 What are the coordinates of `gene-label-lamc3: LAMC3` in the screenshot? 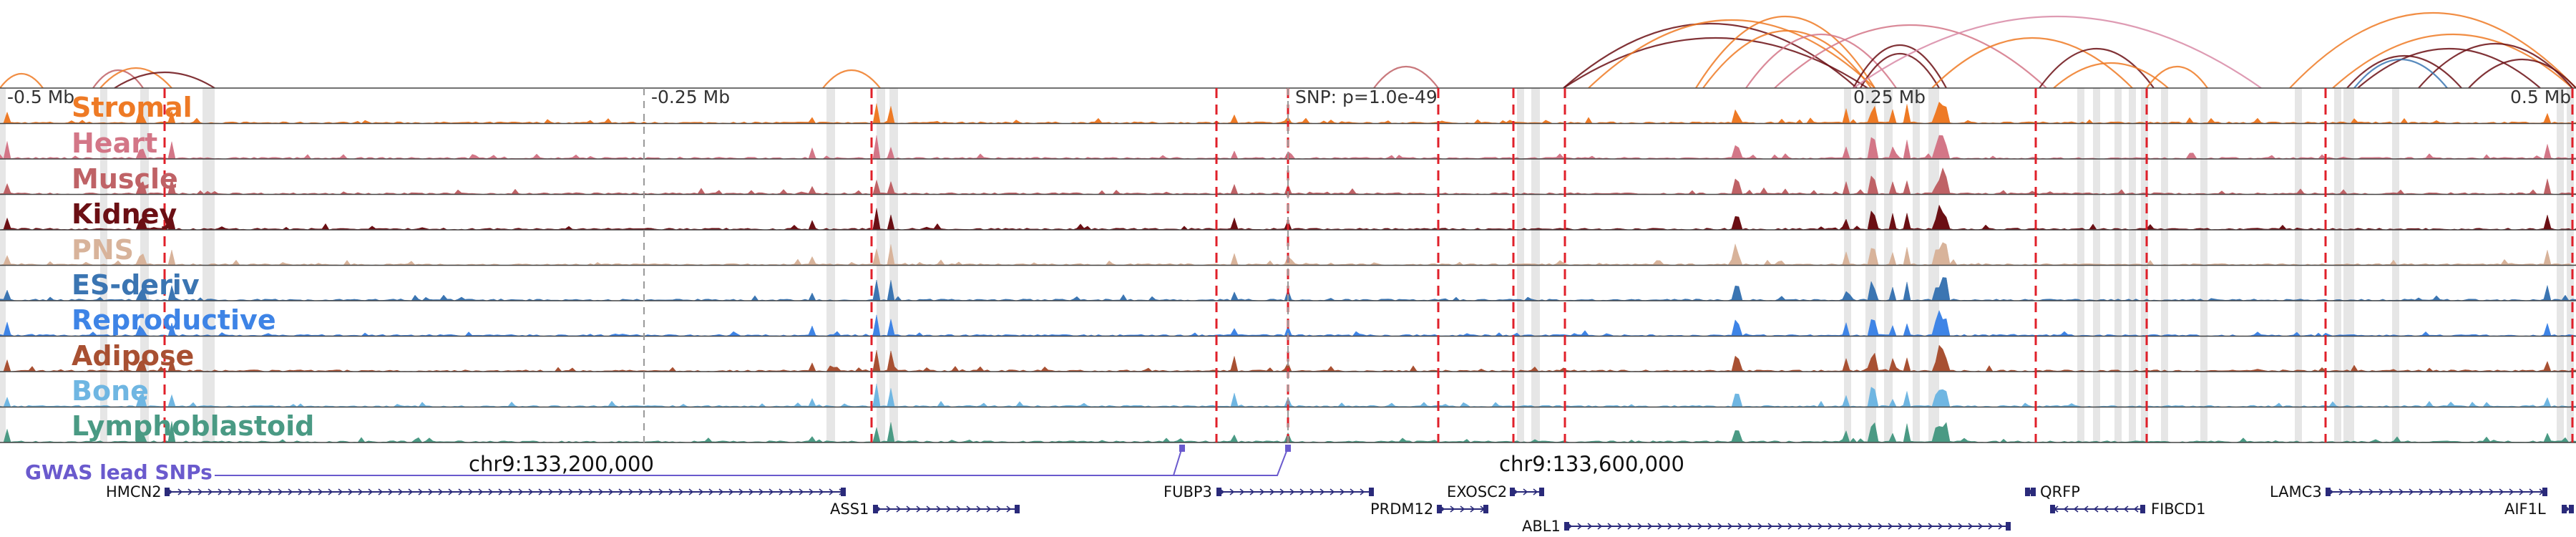 It's located at (2296, 491).